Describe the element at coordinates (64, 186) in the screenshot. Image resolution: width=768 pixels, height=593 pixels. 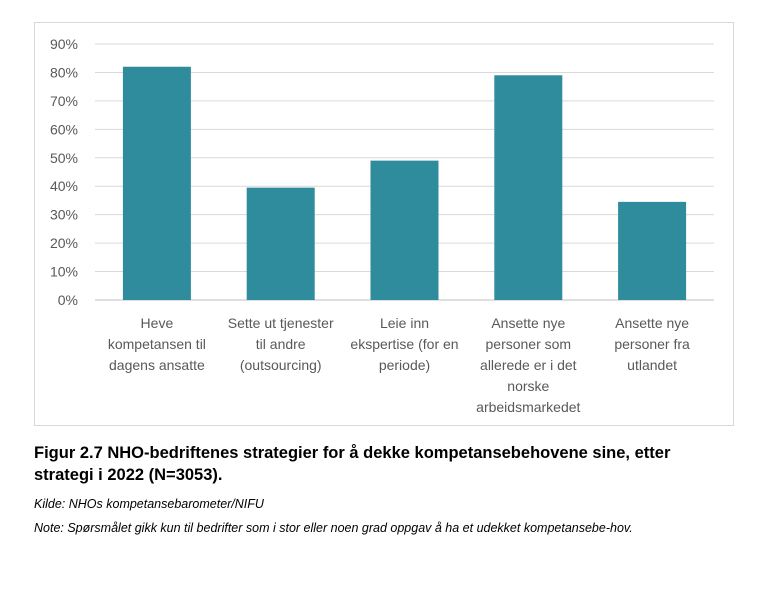
I see `y-tick-label: 40%` at that location.